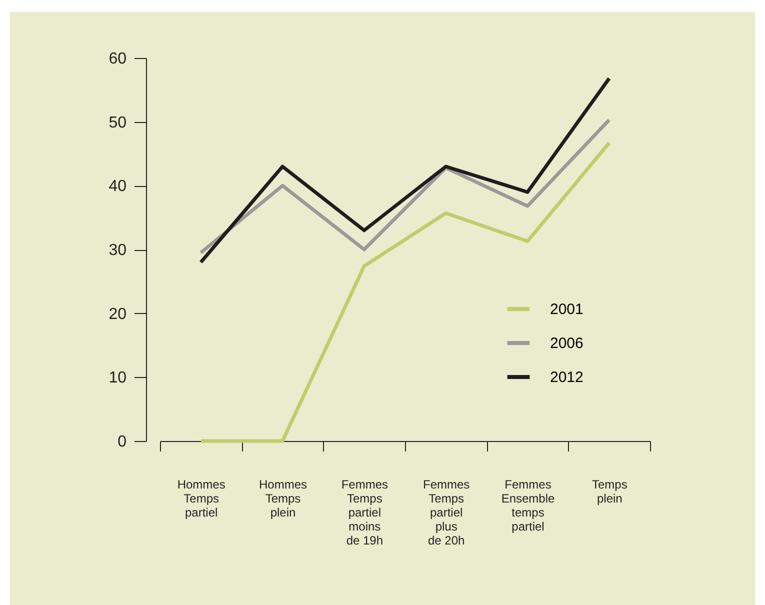  Describe the element at coordinates (364, 513) in the screenshot. I see `x-tick-label: Femmes Temps partiel moins de 19h` at that location.